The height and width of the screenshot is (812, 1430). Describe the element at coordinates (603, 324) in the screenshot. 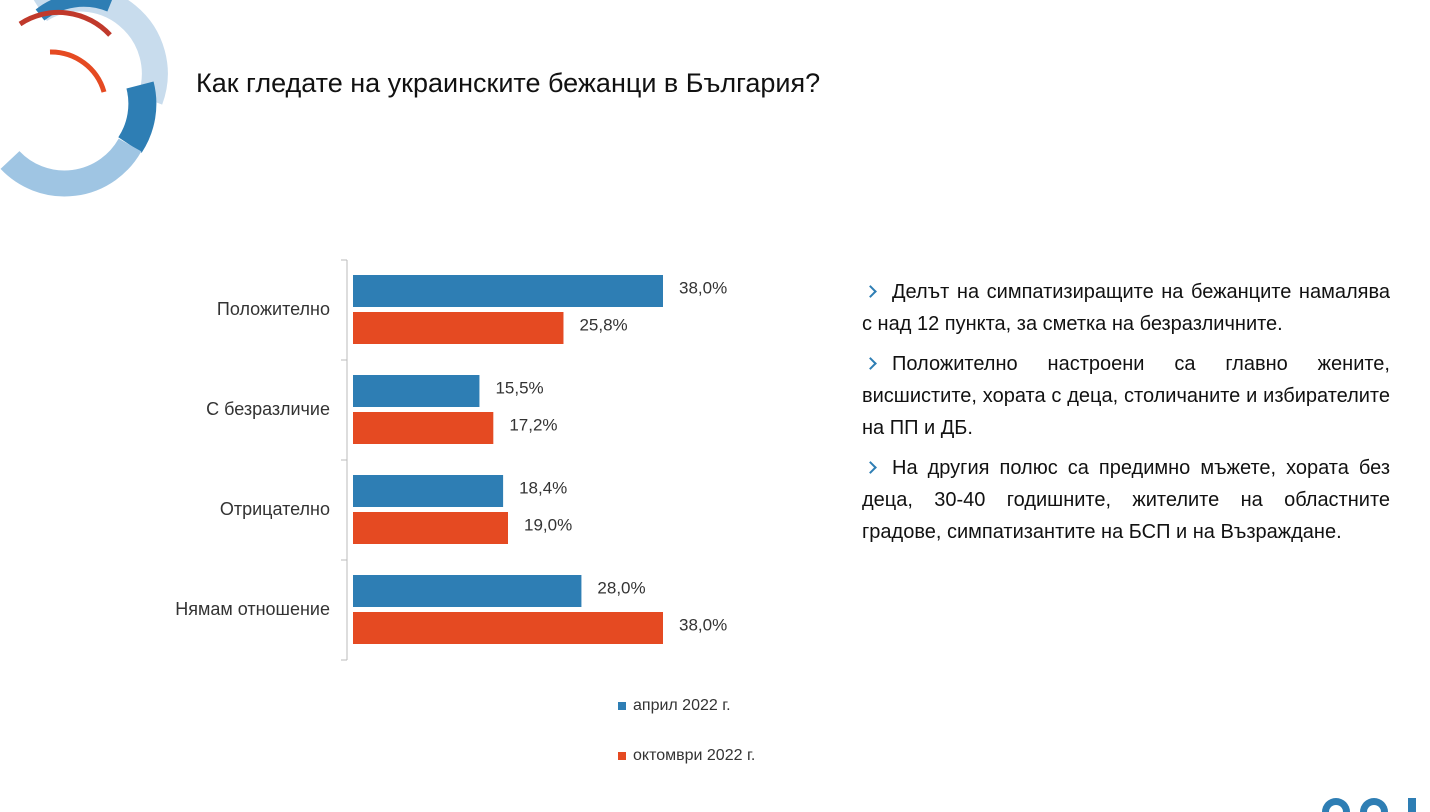

I see `value-label: 25,8%` at that location.